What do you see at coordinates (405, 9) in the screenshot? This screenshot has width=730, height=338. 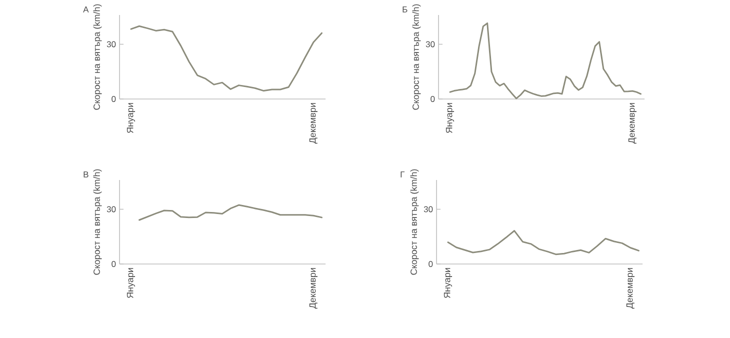 I see `chart-title: Б` at bounding box center [405, 9].